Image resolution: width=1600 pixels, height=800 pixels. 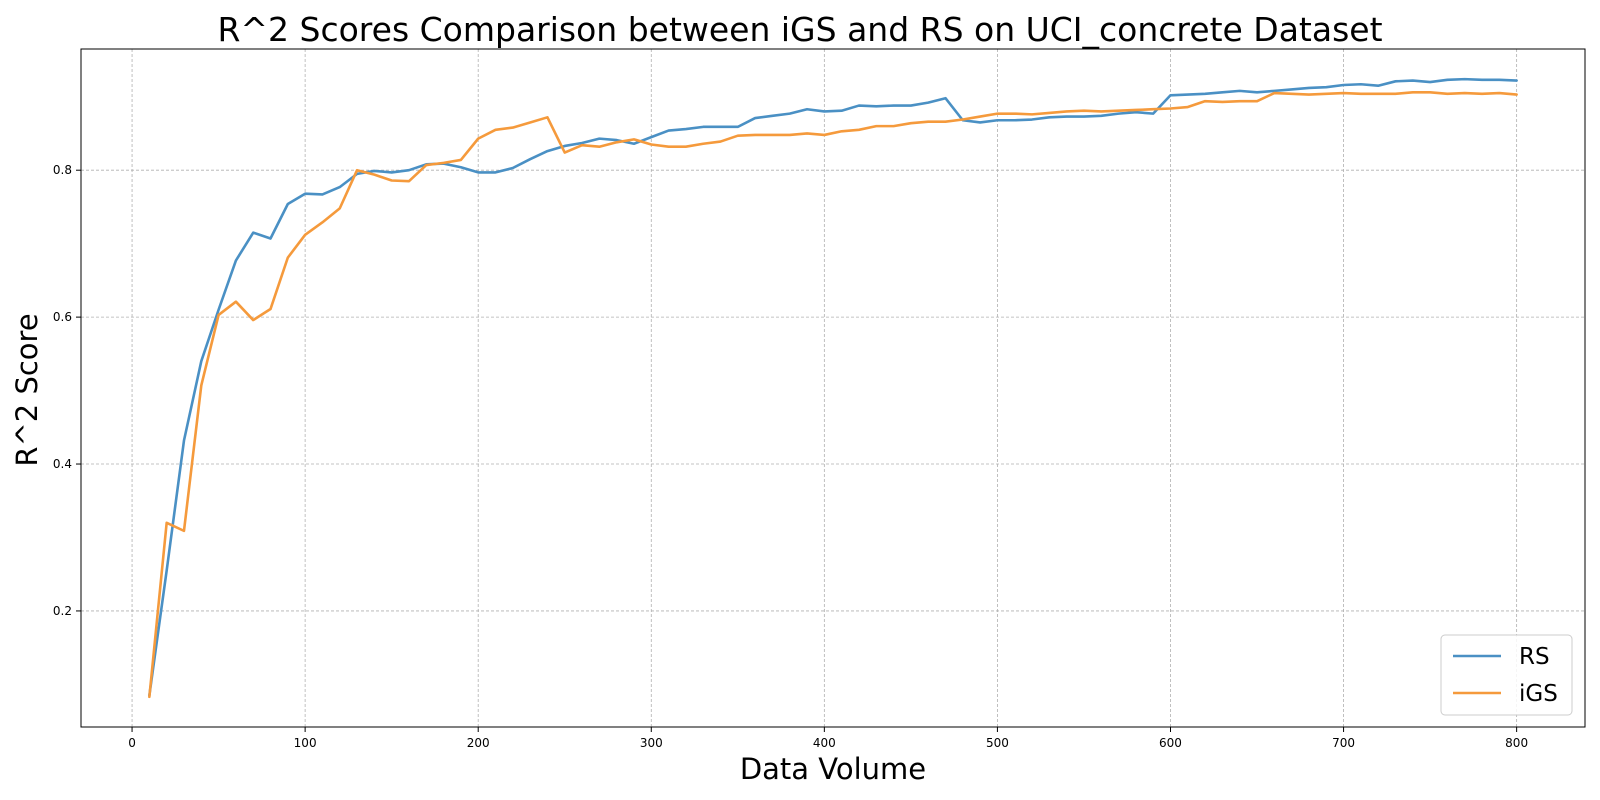 I want to click on x-tick-label: 100, so click(x=305, y=743).